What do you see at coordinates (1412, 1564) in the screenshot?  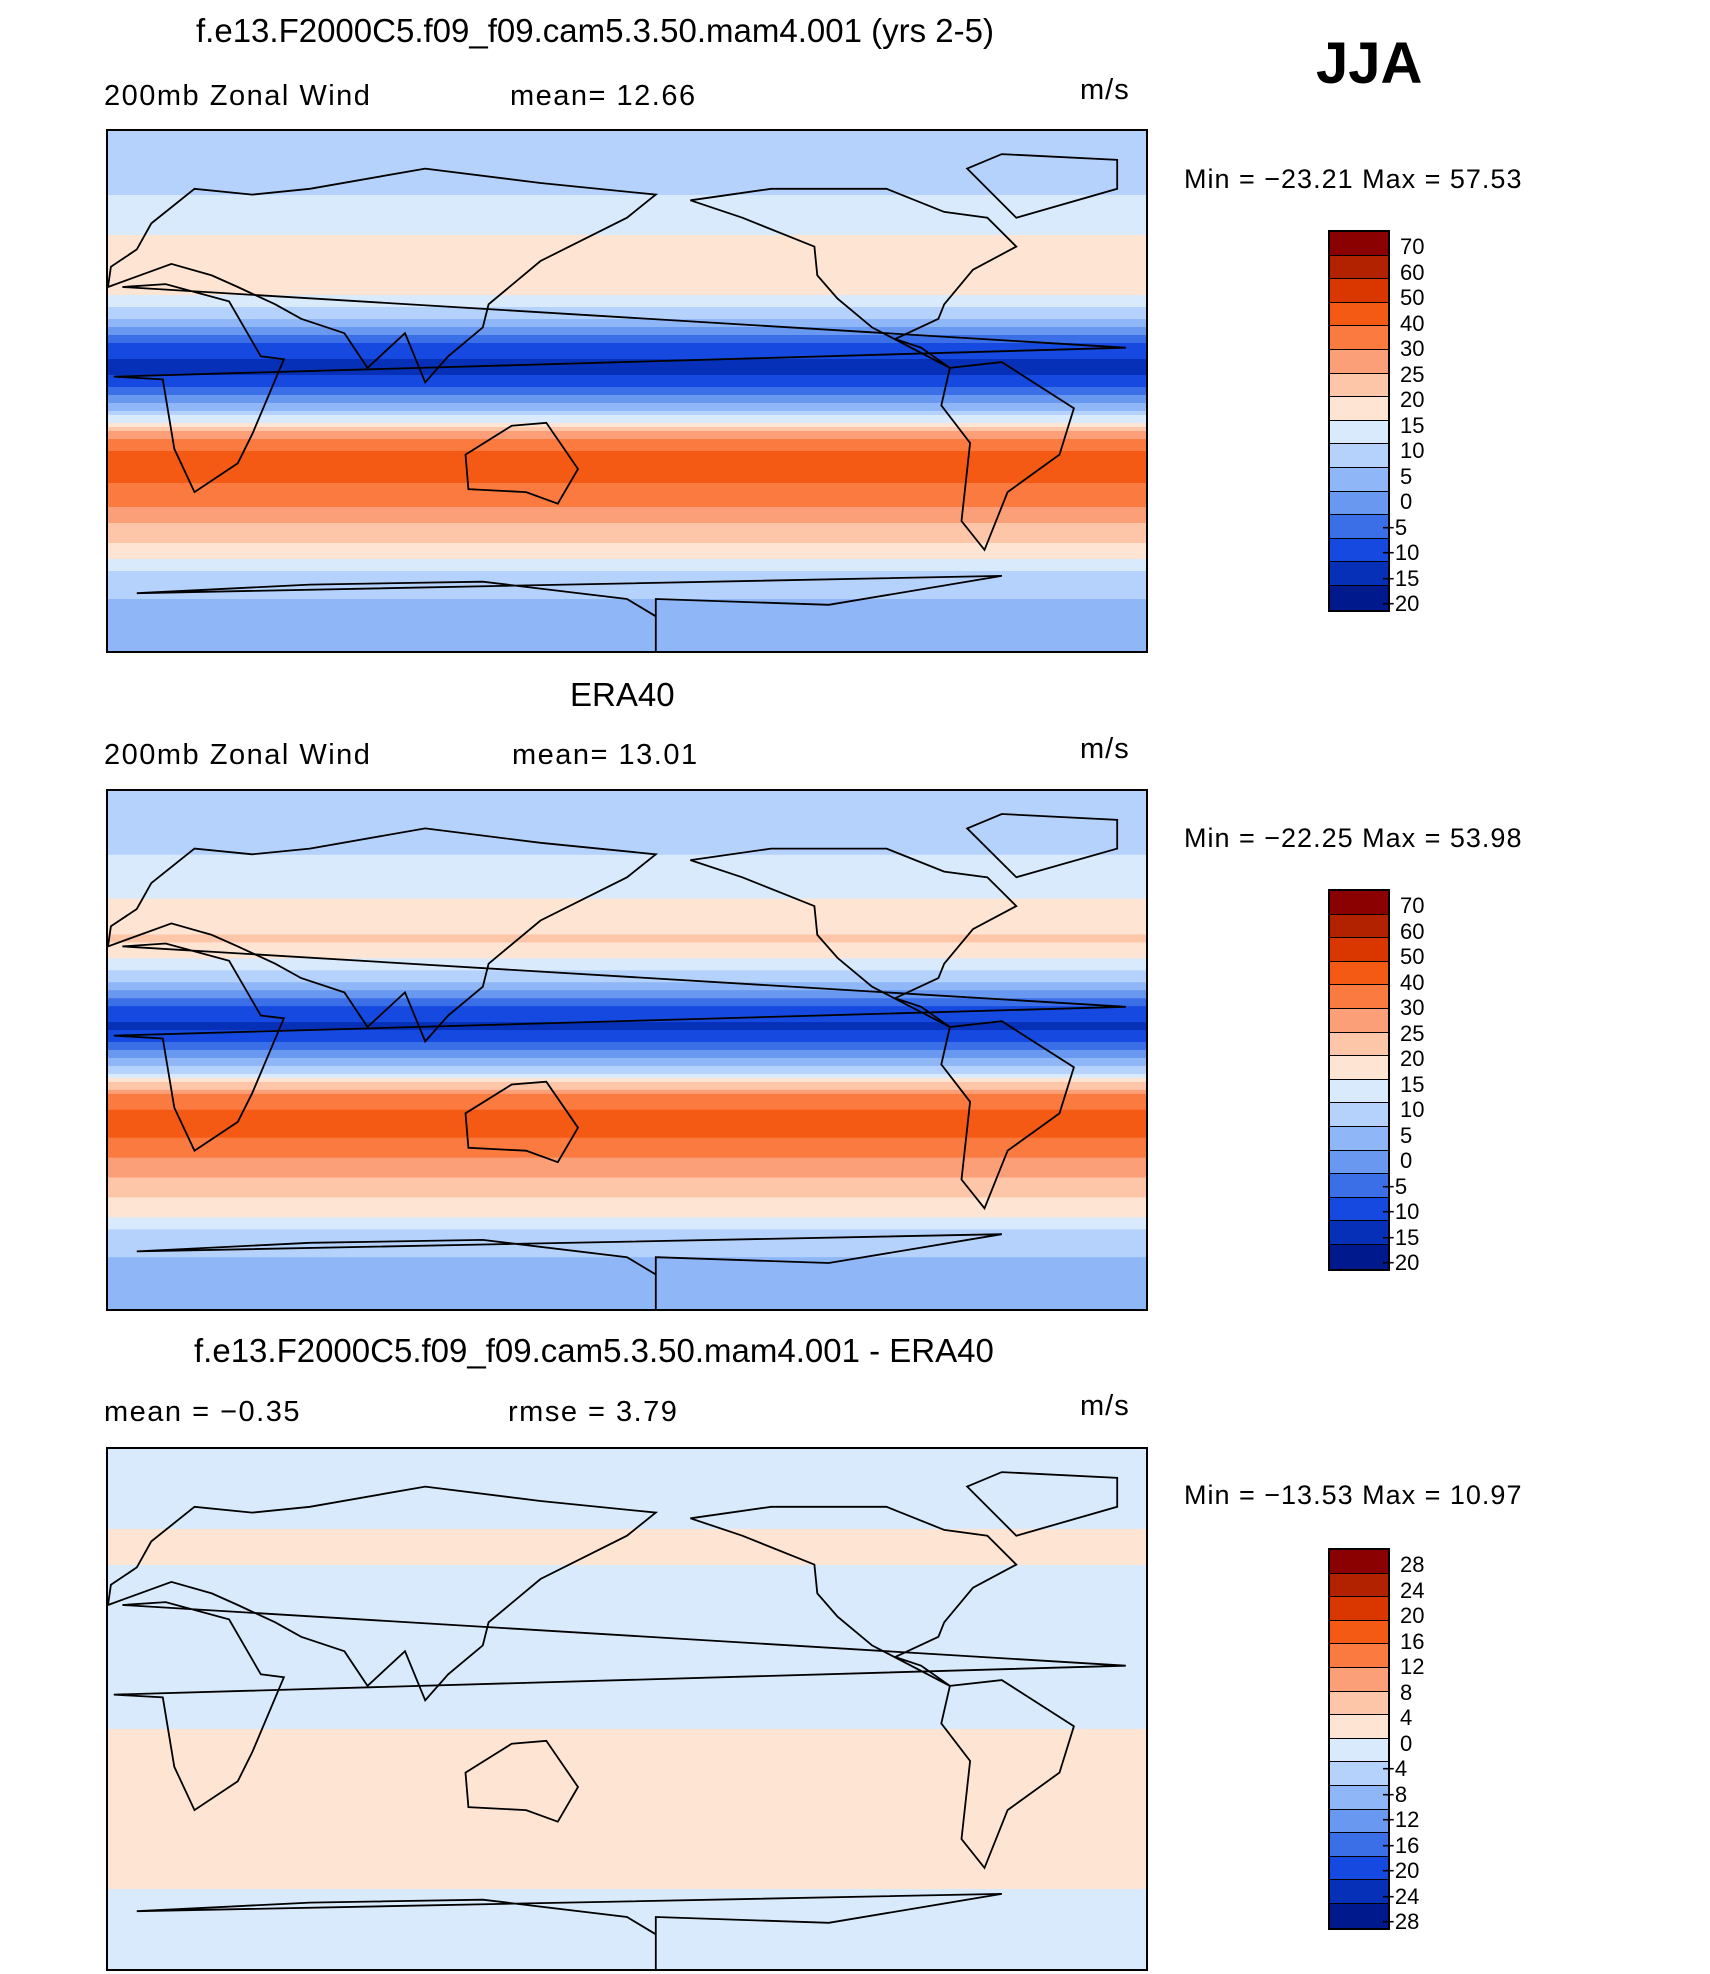 I see `colorbar-tick-label: 28` at bounding box center [1412, 1564].